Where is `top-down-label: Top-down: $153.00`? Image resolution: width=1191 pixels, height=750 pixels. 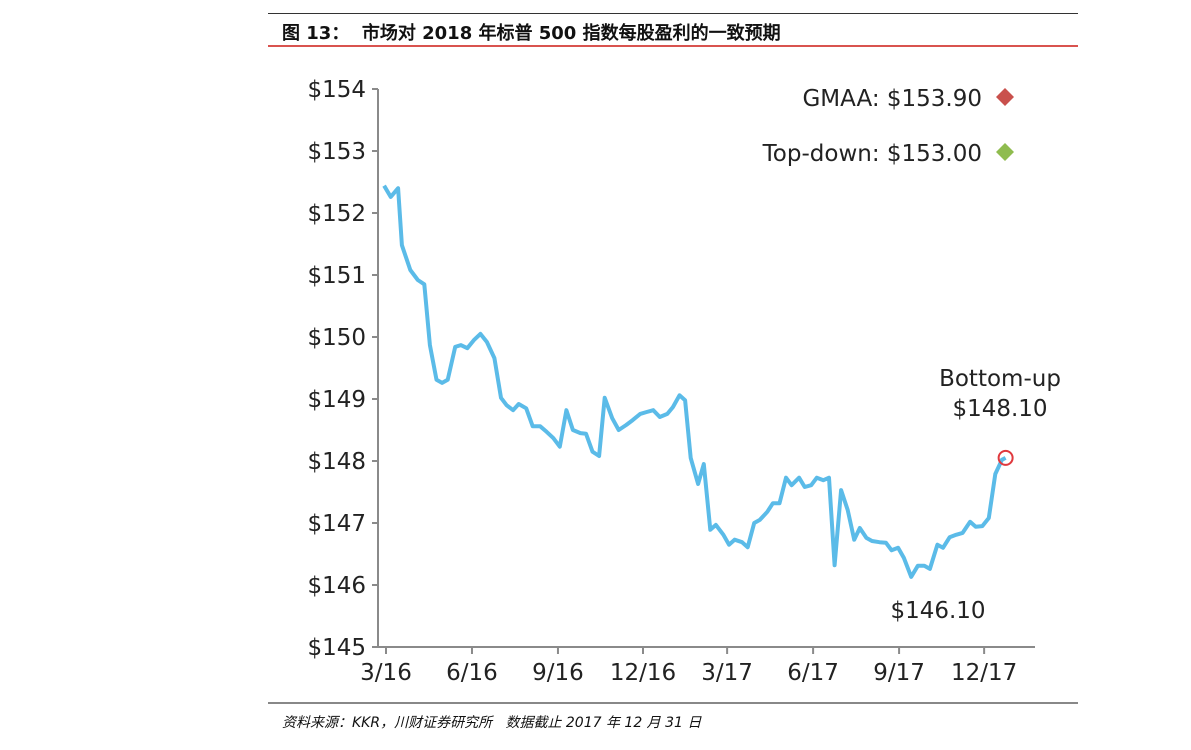
top-down-label: Top-down: $153.00 is located at coordinates (872, 154).